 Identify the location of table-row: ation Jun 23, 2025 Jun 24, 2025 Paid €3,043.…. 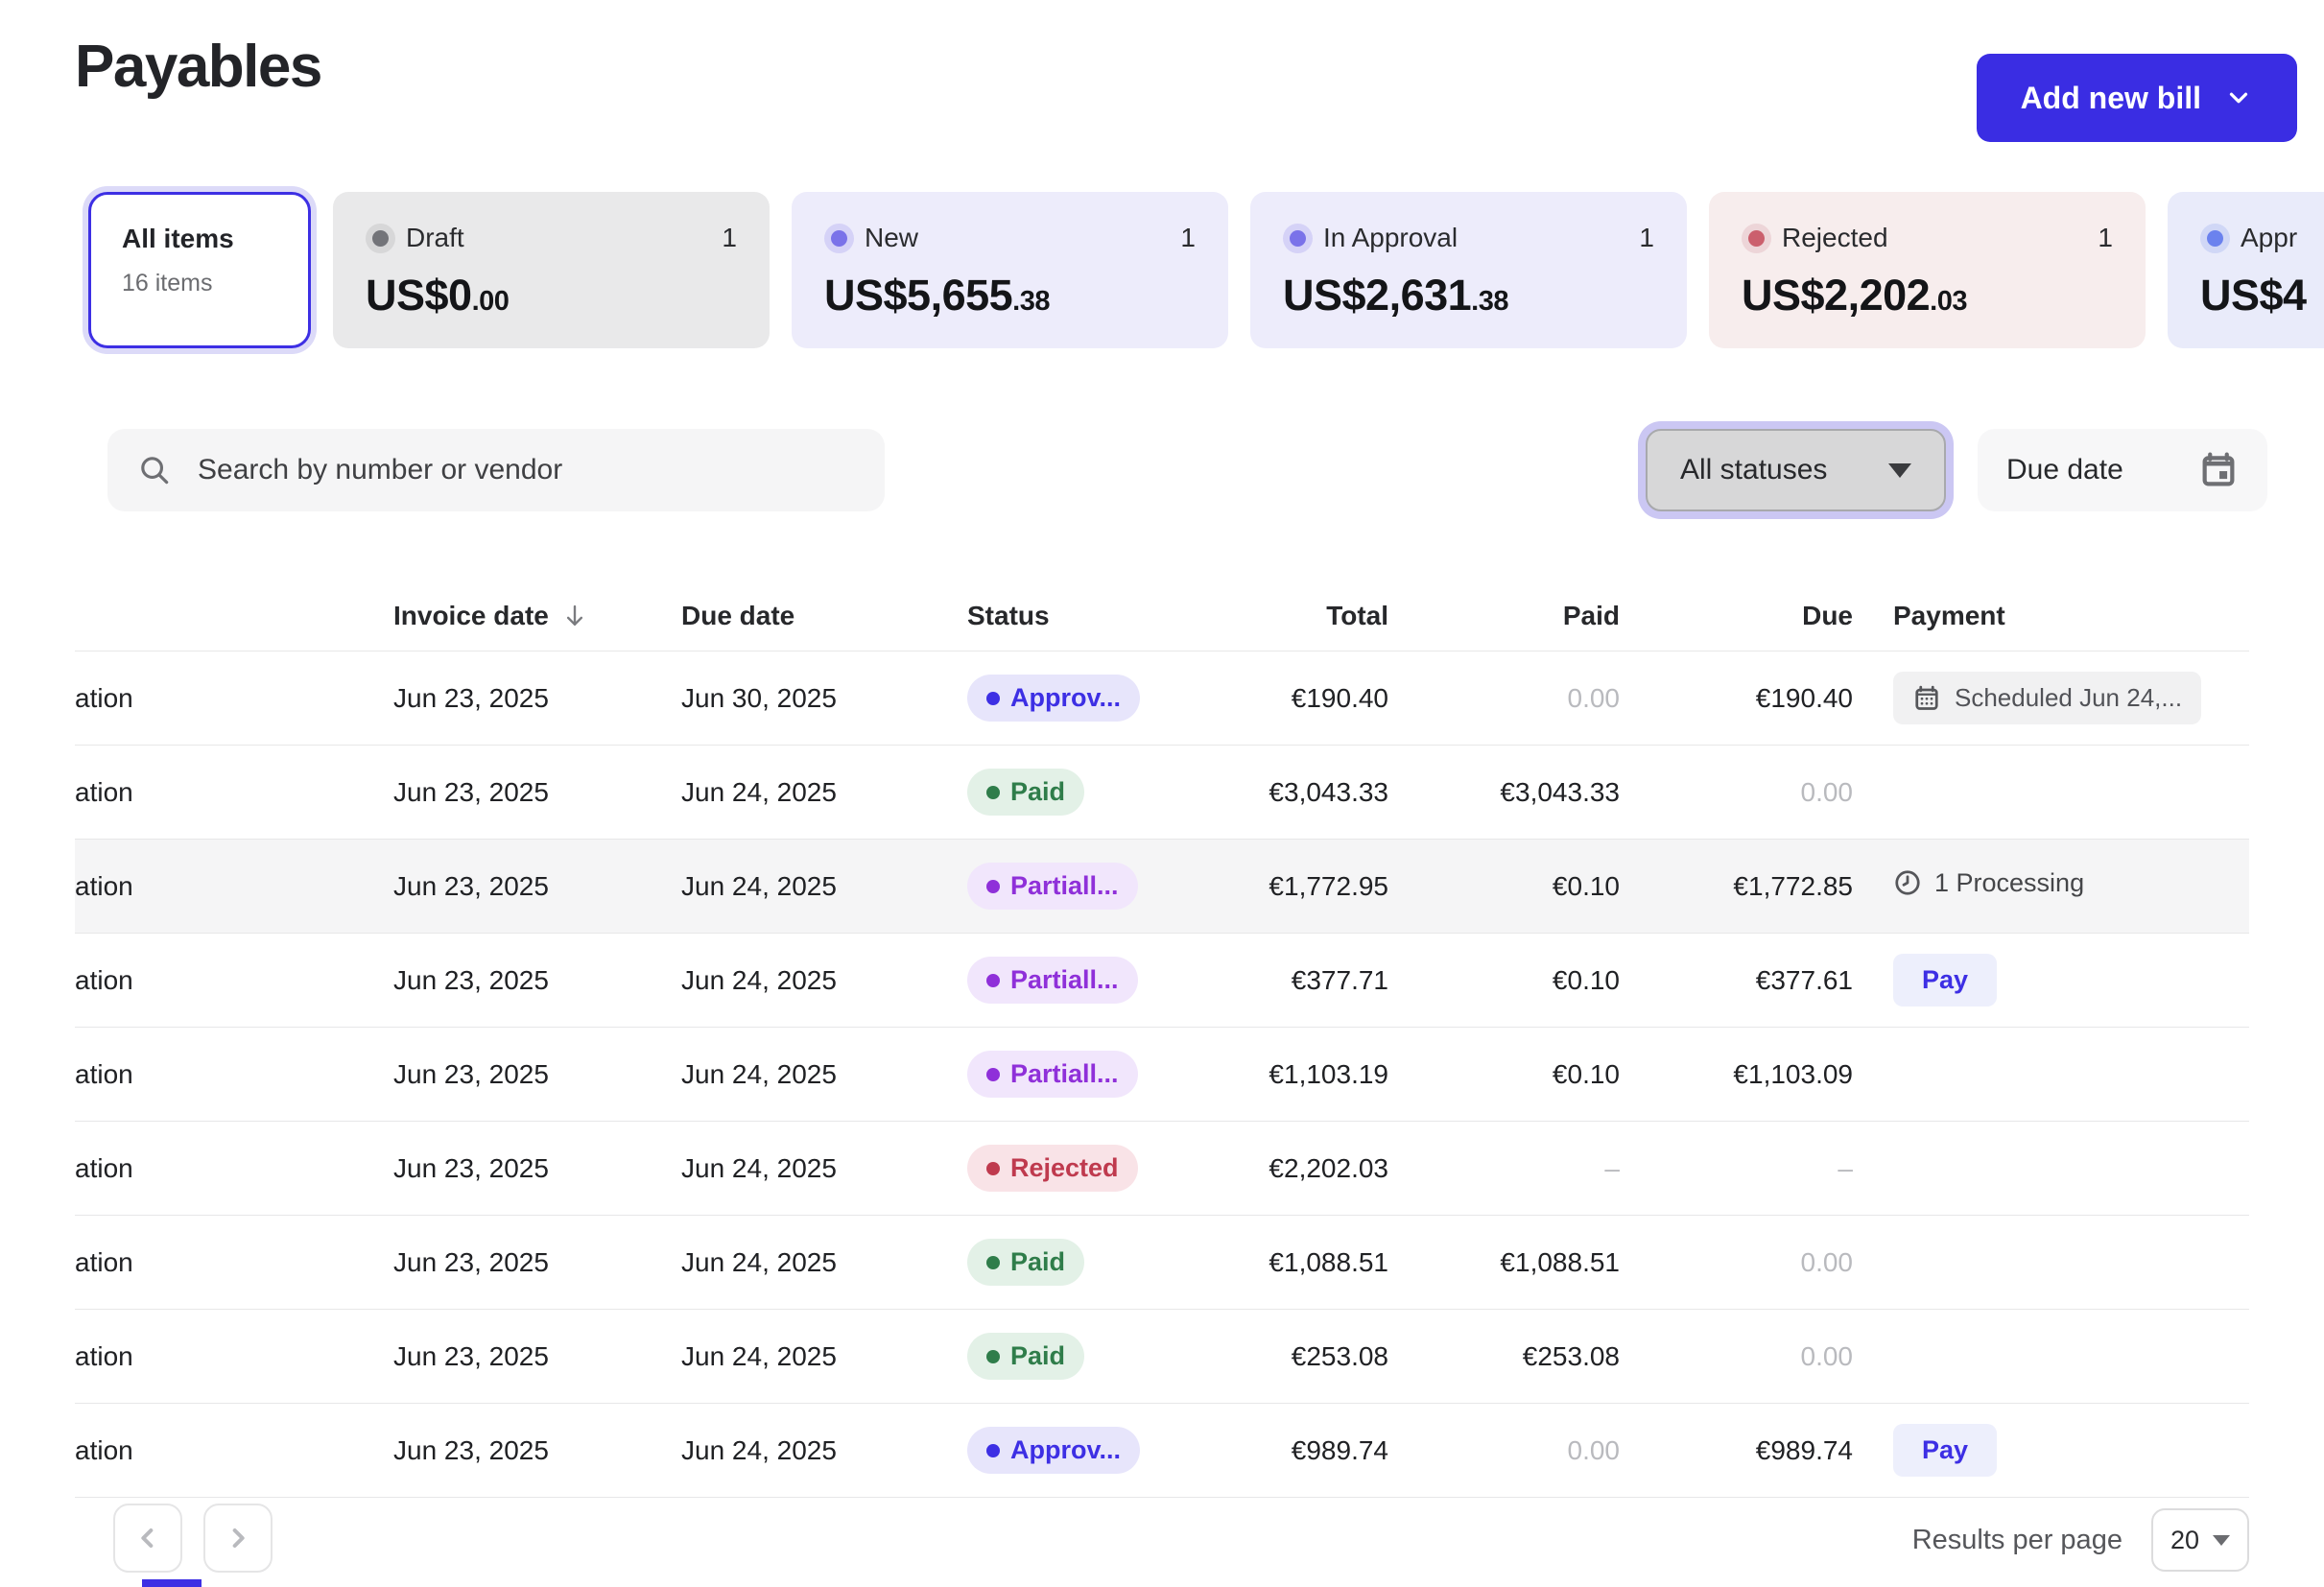
(1162, 793).